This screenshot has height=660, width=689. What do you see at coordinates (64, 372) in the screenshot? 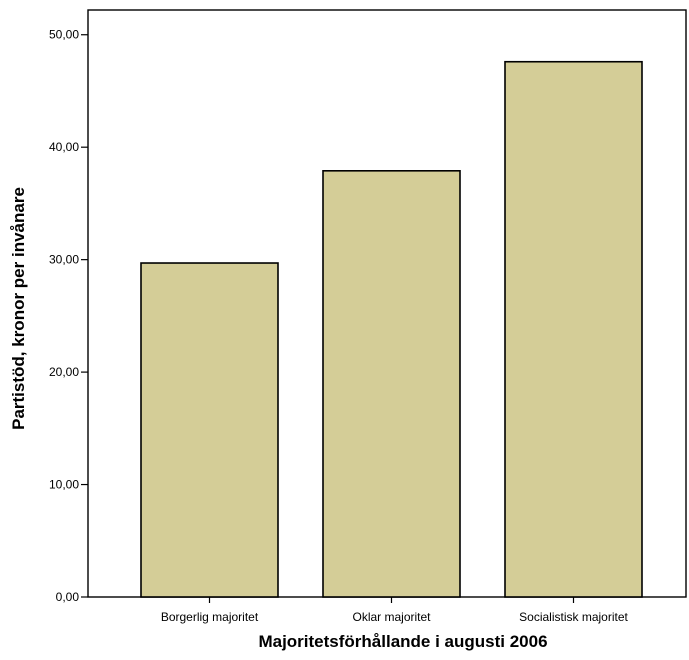
I see `y-tick-label: 20,00` at bounding box center [64, 372].